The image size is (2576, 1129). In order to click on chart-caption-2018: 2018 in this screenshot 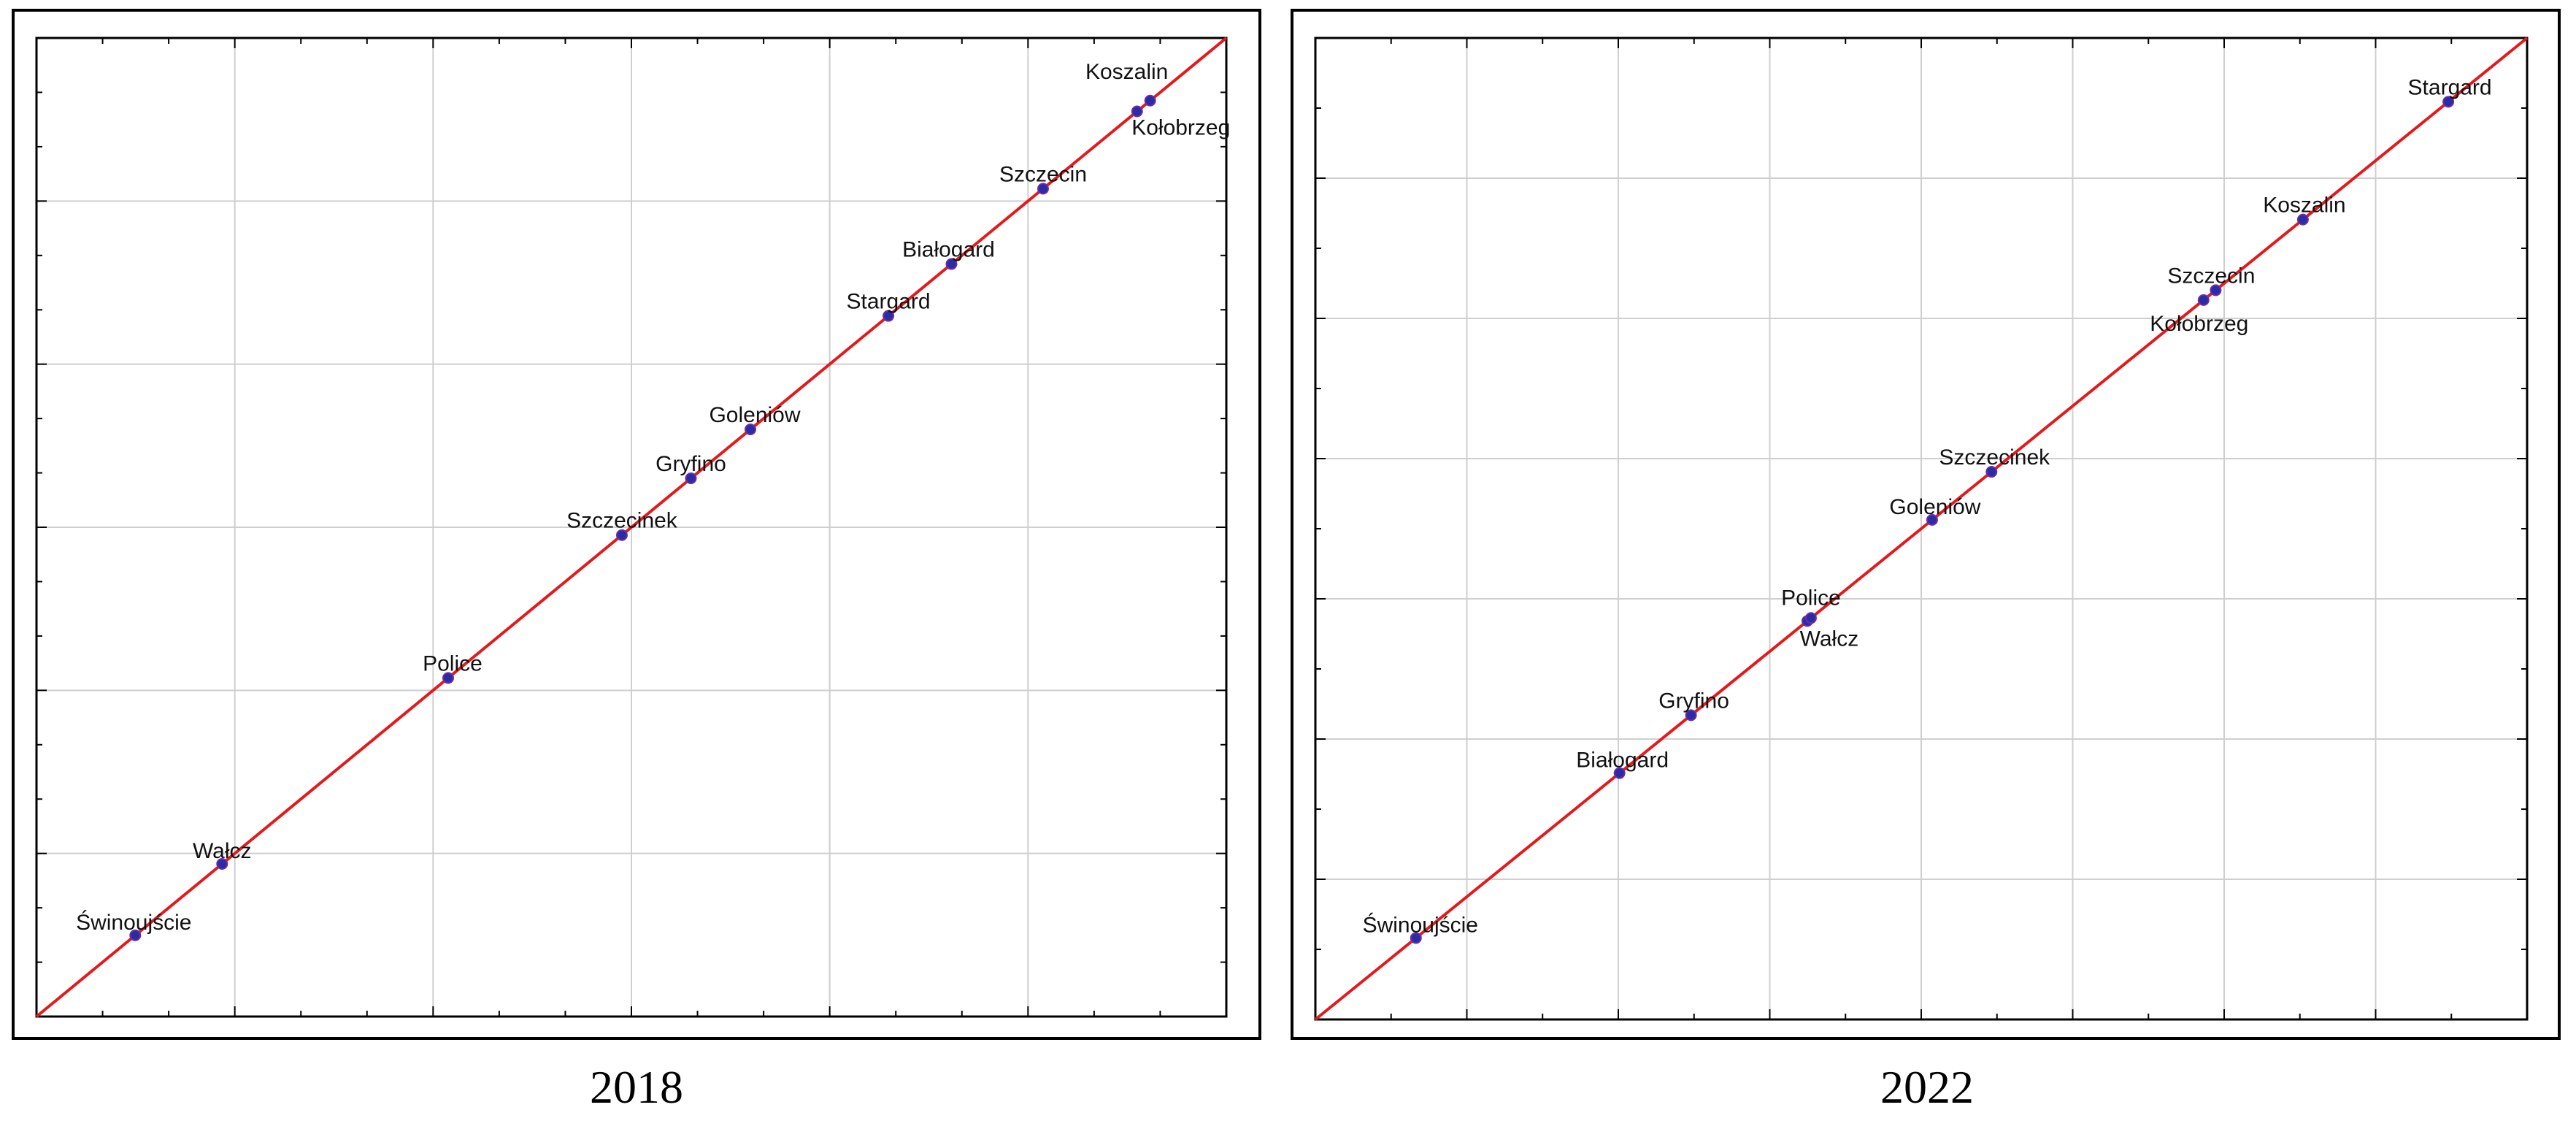, I will do `click(636, 1087)`.